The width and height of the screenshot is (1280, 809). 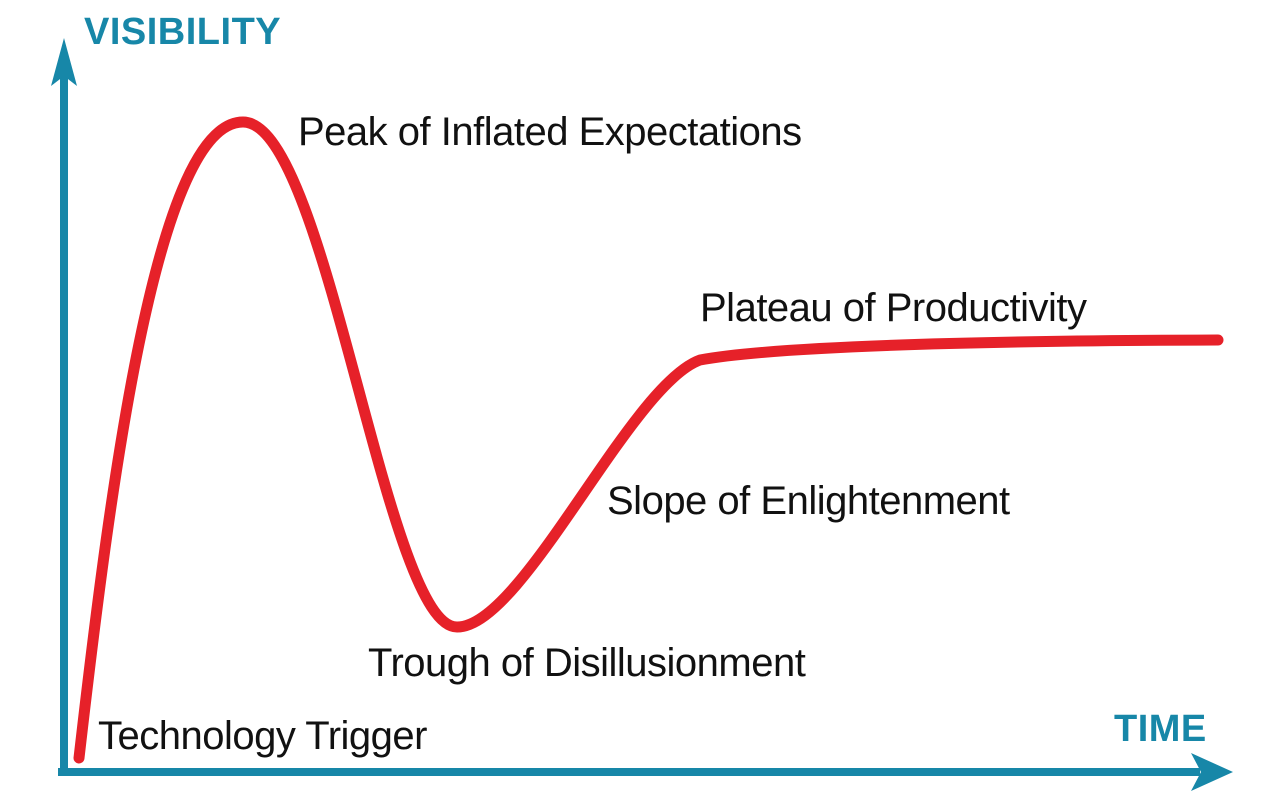 What do you see at coordinates (262, 736) in the screenshot?
I see `annotation-technology-trigger: Technology Trigger` at bounding box center [262, 736].